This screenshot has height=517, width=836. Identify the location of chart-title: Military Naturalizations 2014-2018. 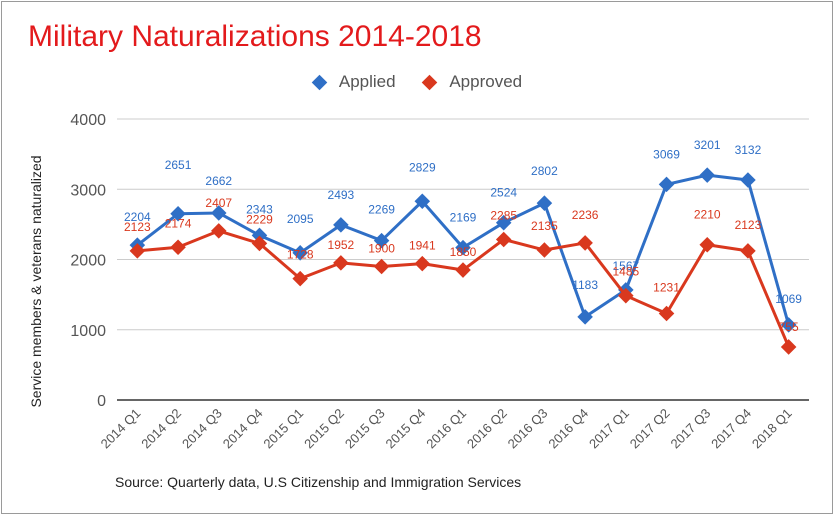
(255, 36).